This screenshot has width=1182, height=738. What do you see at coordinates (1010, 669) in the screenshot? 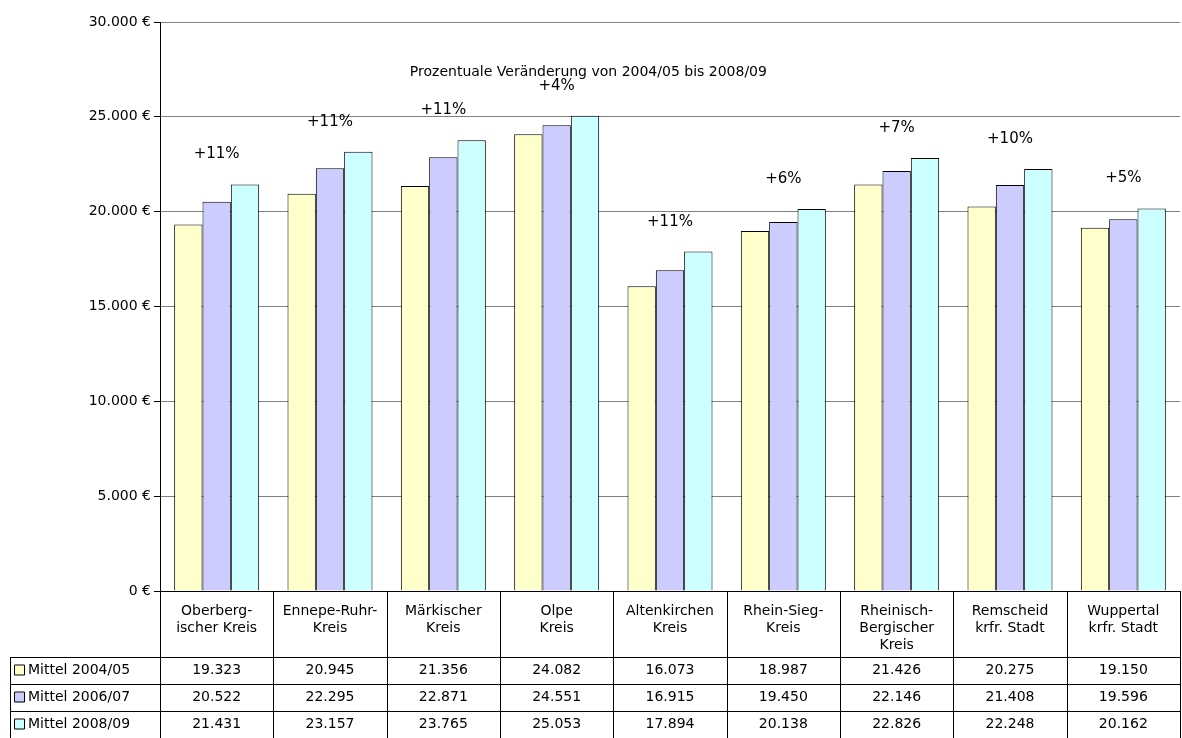
I see `data-label: 20.275` at bounding box center [1010, 669].